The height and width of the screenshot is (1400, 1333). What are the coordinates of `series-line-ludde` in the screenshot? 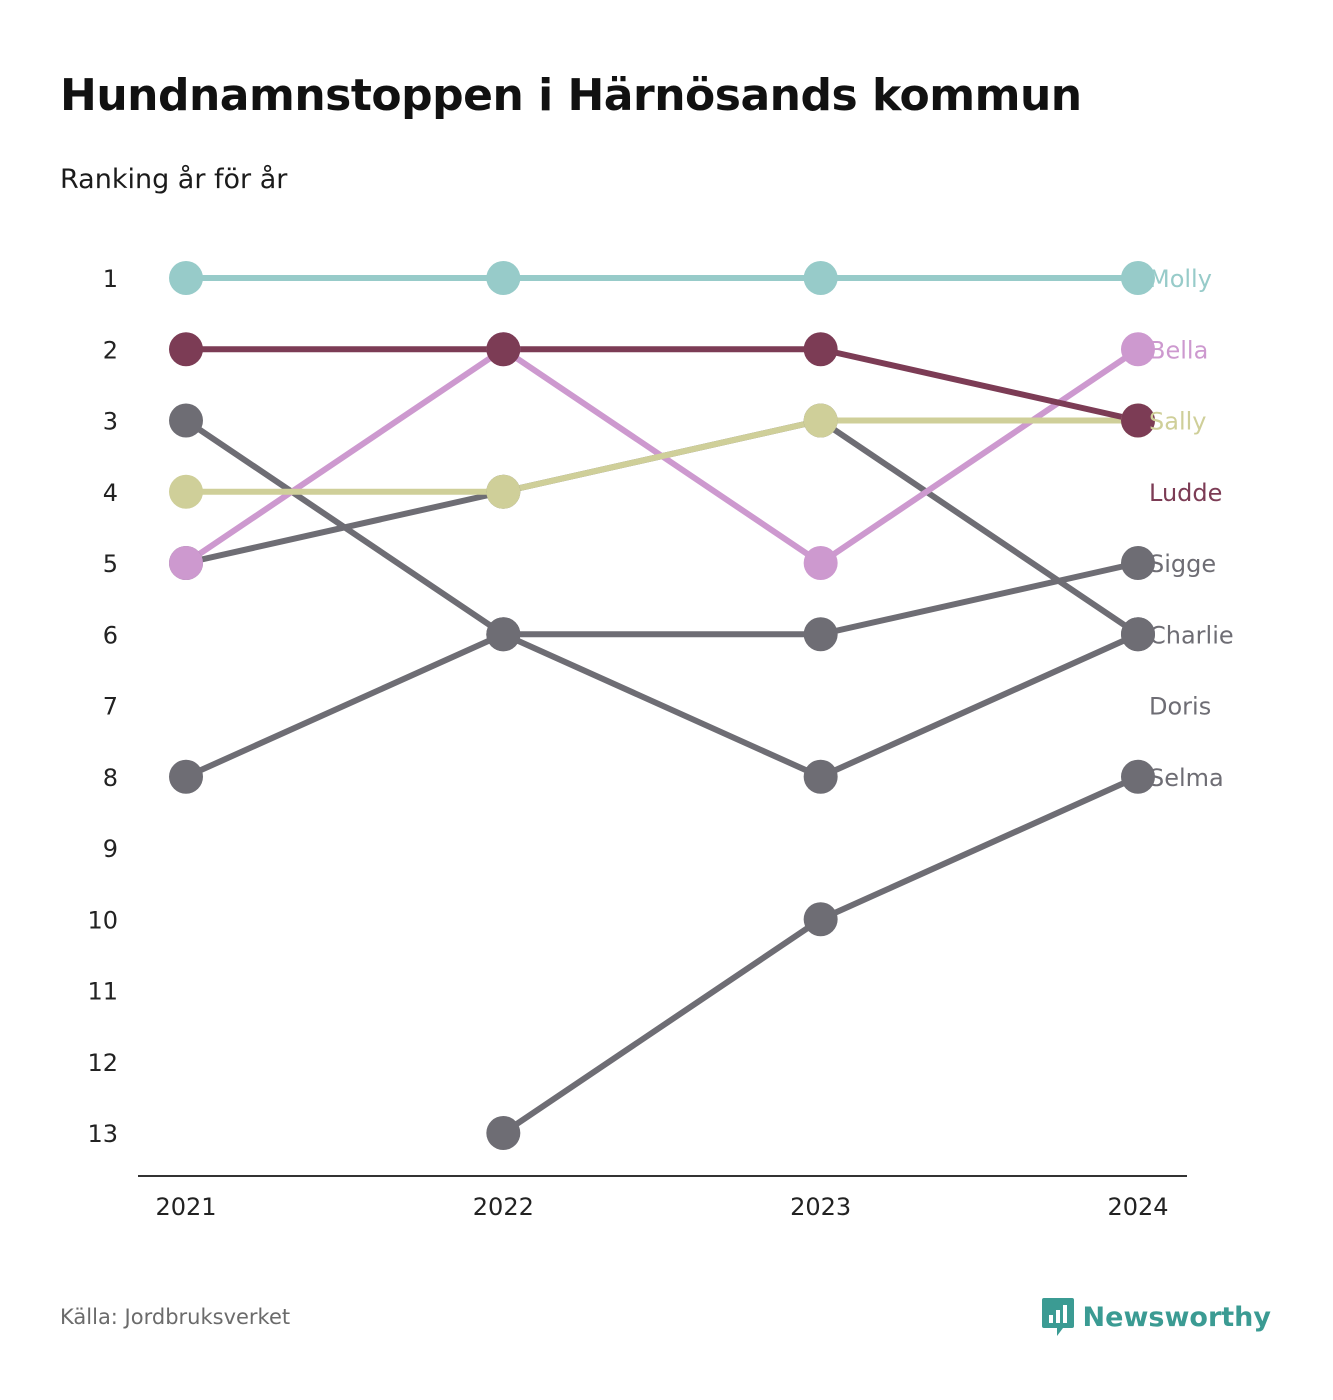 It's located at (662, 385).